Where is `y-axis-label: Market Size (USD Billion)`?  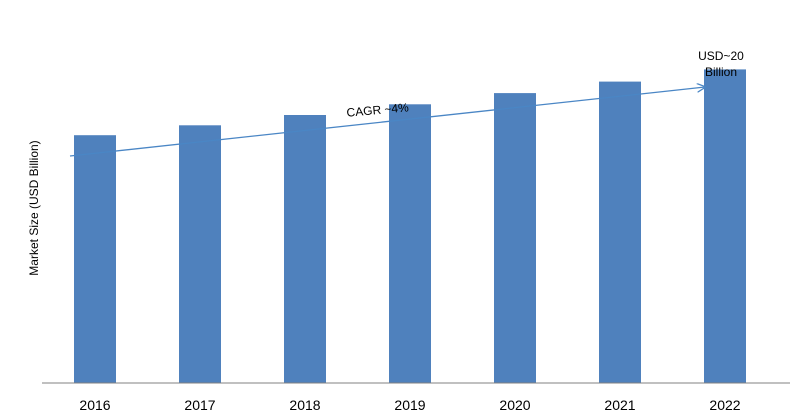 y-axis-label: Market Size (USD Billion) is located at coordinates (34, 207).